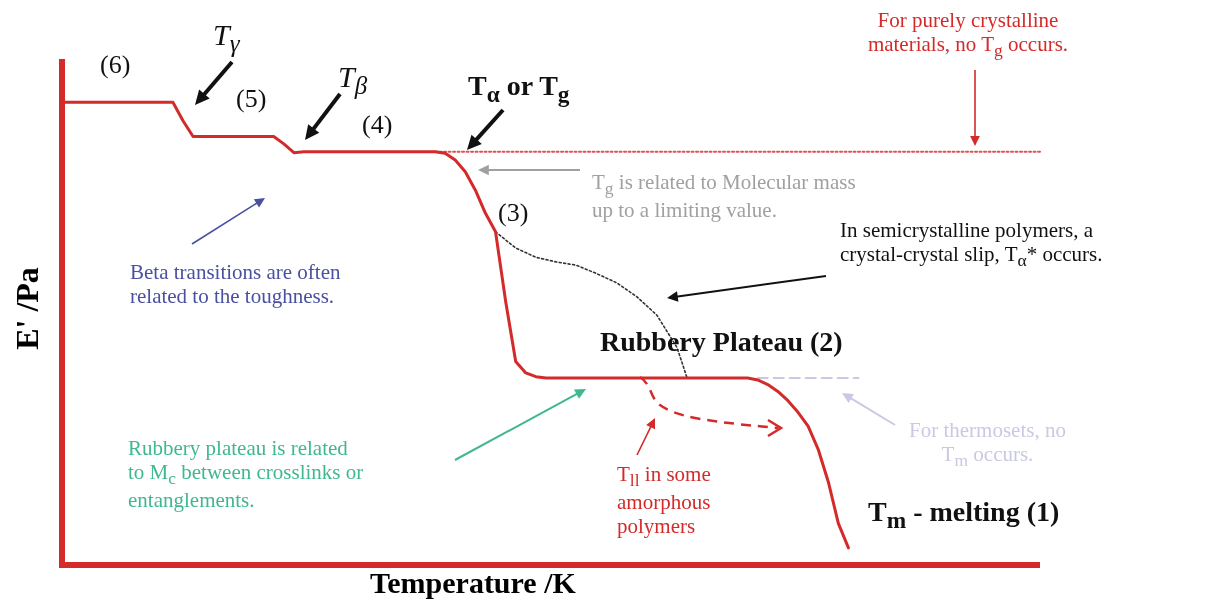  I want to click on annotation: T$_{m}$ - melting (1), so click(964, 515).